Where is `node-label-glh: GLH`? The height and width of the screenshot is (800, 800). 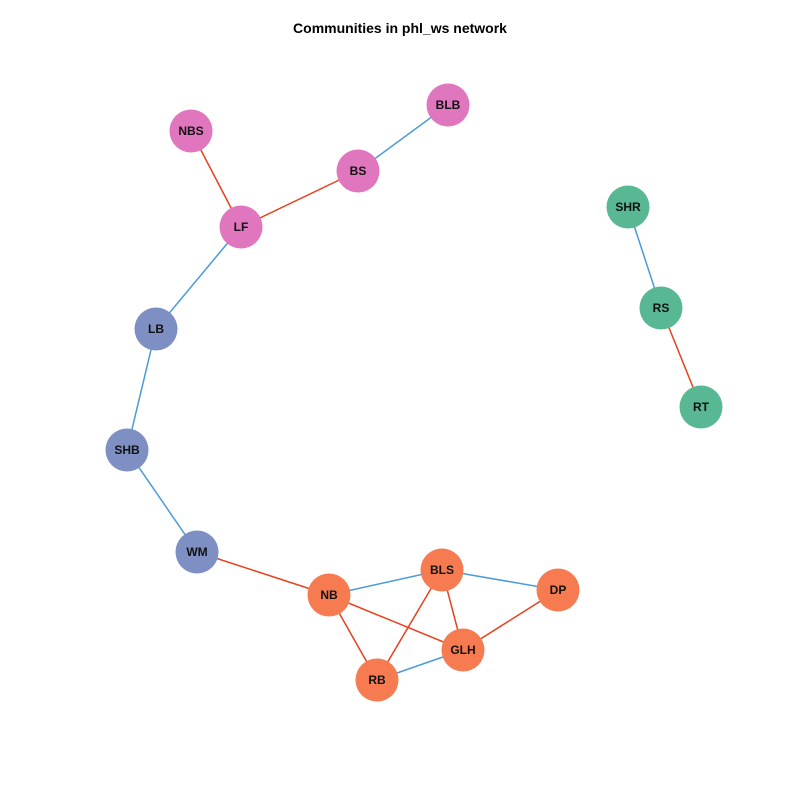
node-label-glh: GLH is located at coordinates (462, 650).